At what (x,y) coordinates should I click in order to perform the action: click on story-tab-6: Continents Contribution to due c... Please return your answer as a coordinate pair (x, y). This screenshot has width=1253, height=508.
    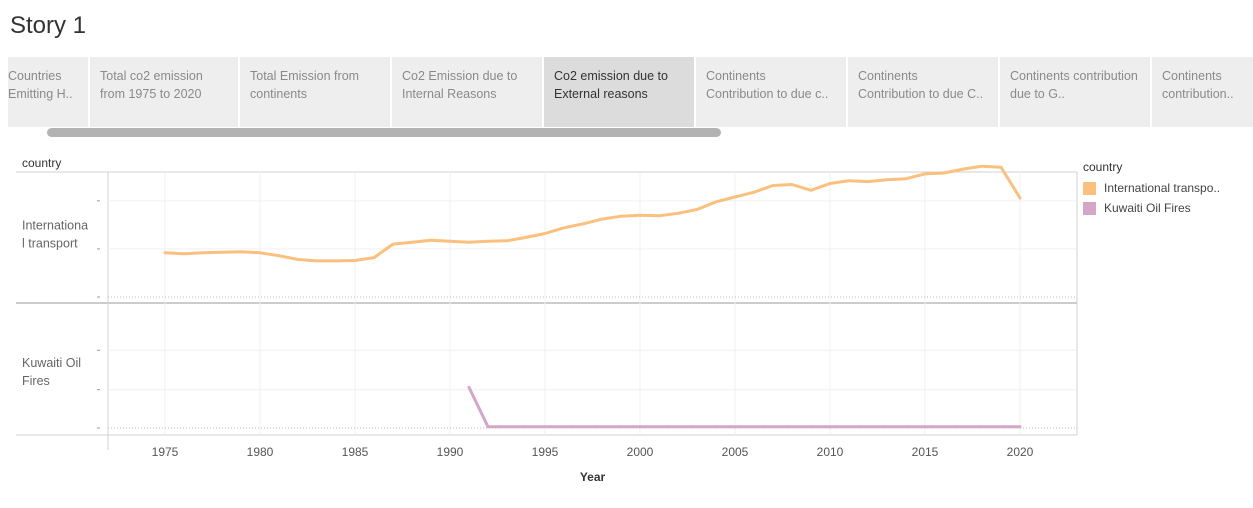
    Looking at the image, I should click on (771, 92).